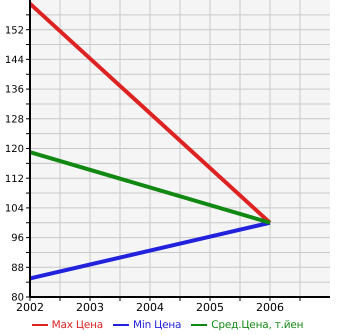 The height and width of the screenshot is (335, 345). I want to click on y-tick-label: 144, so click(14, 60).